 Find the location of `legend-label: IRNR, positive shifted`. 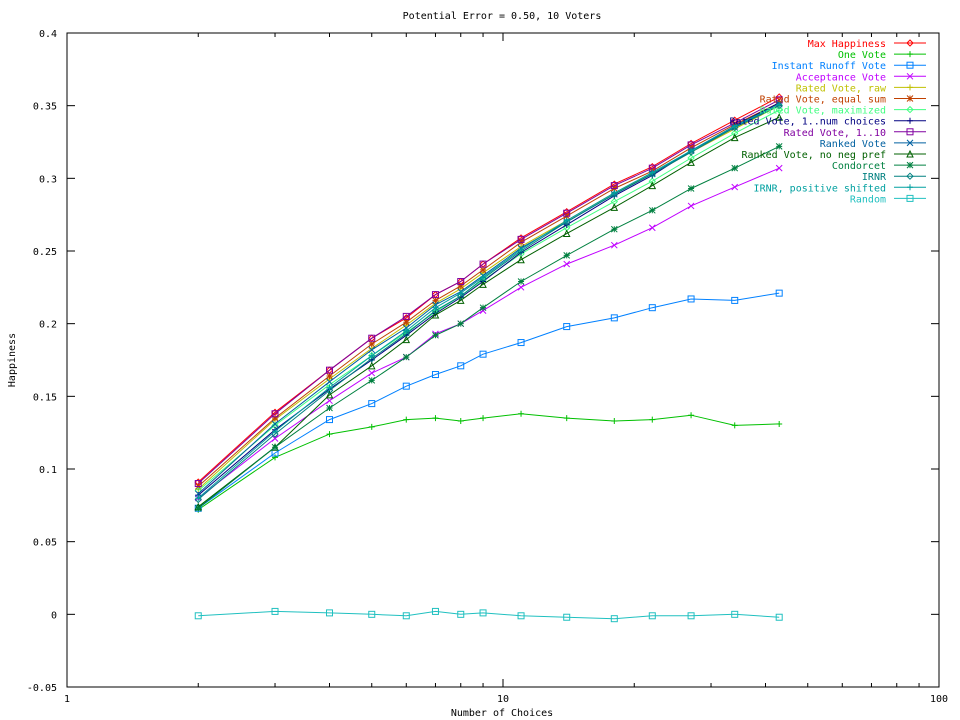

legend-label: IRNR, positive shifted is located at coordinates (820, 188).